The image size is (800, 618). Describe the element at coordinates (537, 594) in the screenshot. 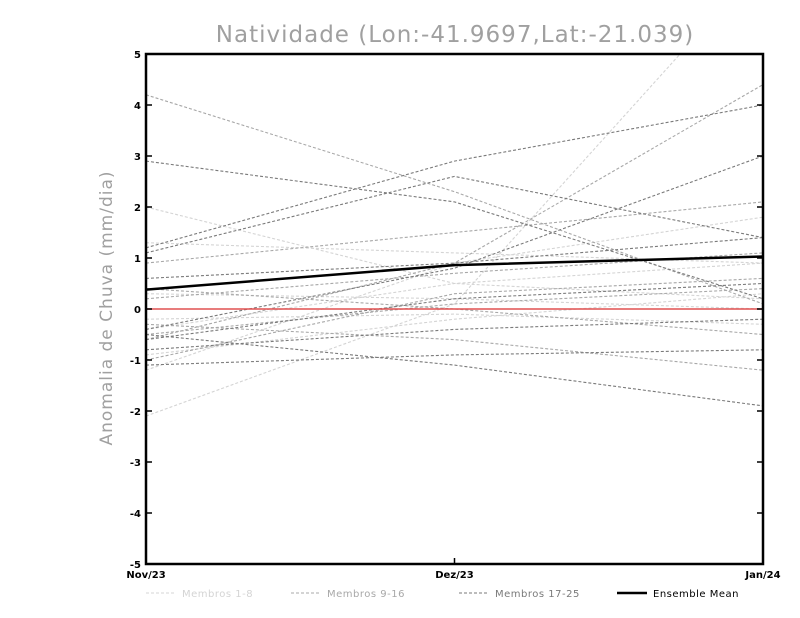

I see `legend-label: Membros 17-25` at that location.